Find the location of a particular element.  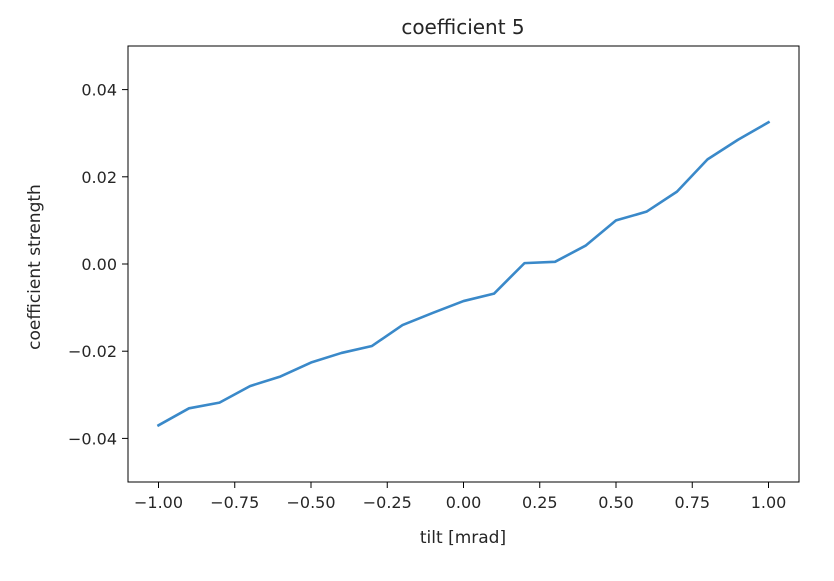

x-tick-label: 0.25 is located at coordinates (540, 502).